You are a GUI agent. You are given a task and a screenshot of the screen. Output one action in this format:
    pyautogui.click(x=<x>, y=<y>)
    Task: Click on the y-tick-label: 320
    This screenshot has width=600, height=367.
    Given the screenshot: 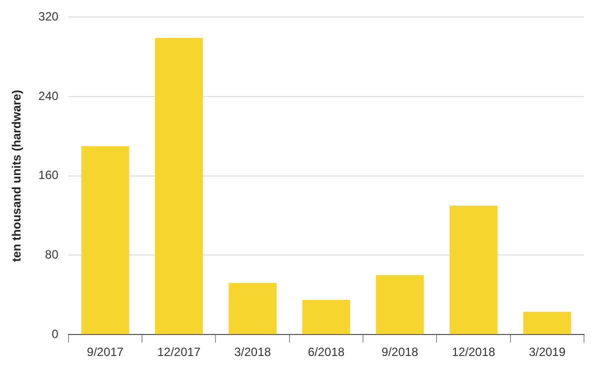 What is the action you would take?
    pyautogui.click(x=48, y=17)
    